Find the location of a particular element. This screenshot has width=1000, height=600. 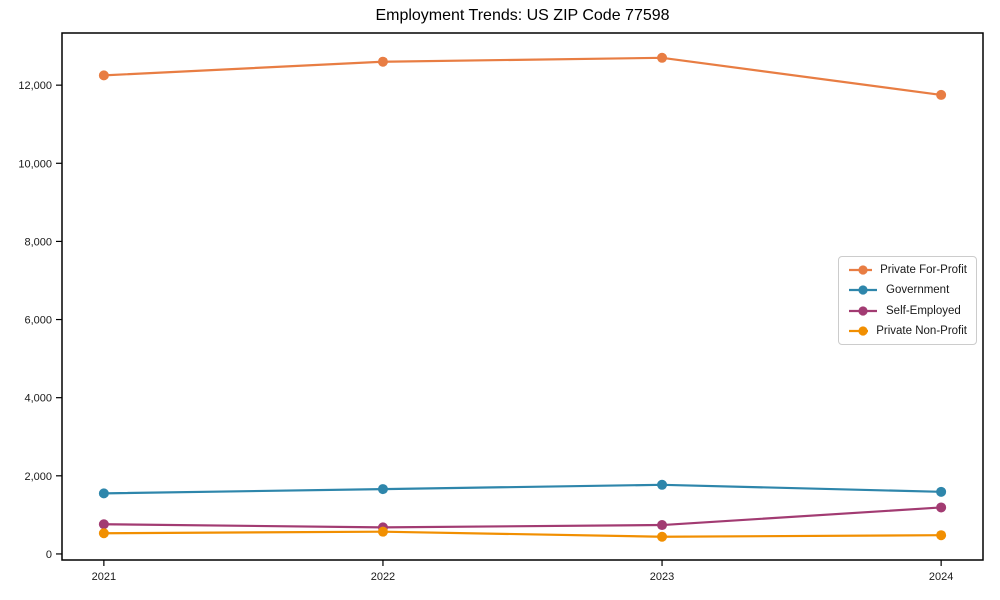

legend-item-private-non-profit: Private Non-Profit is located at coordinates (907, 331).